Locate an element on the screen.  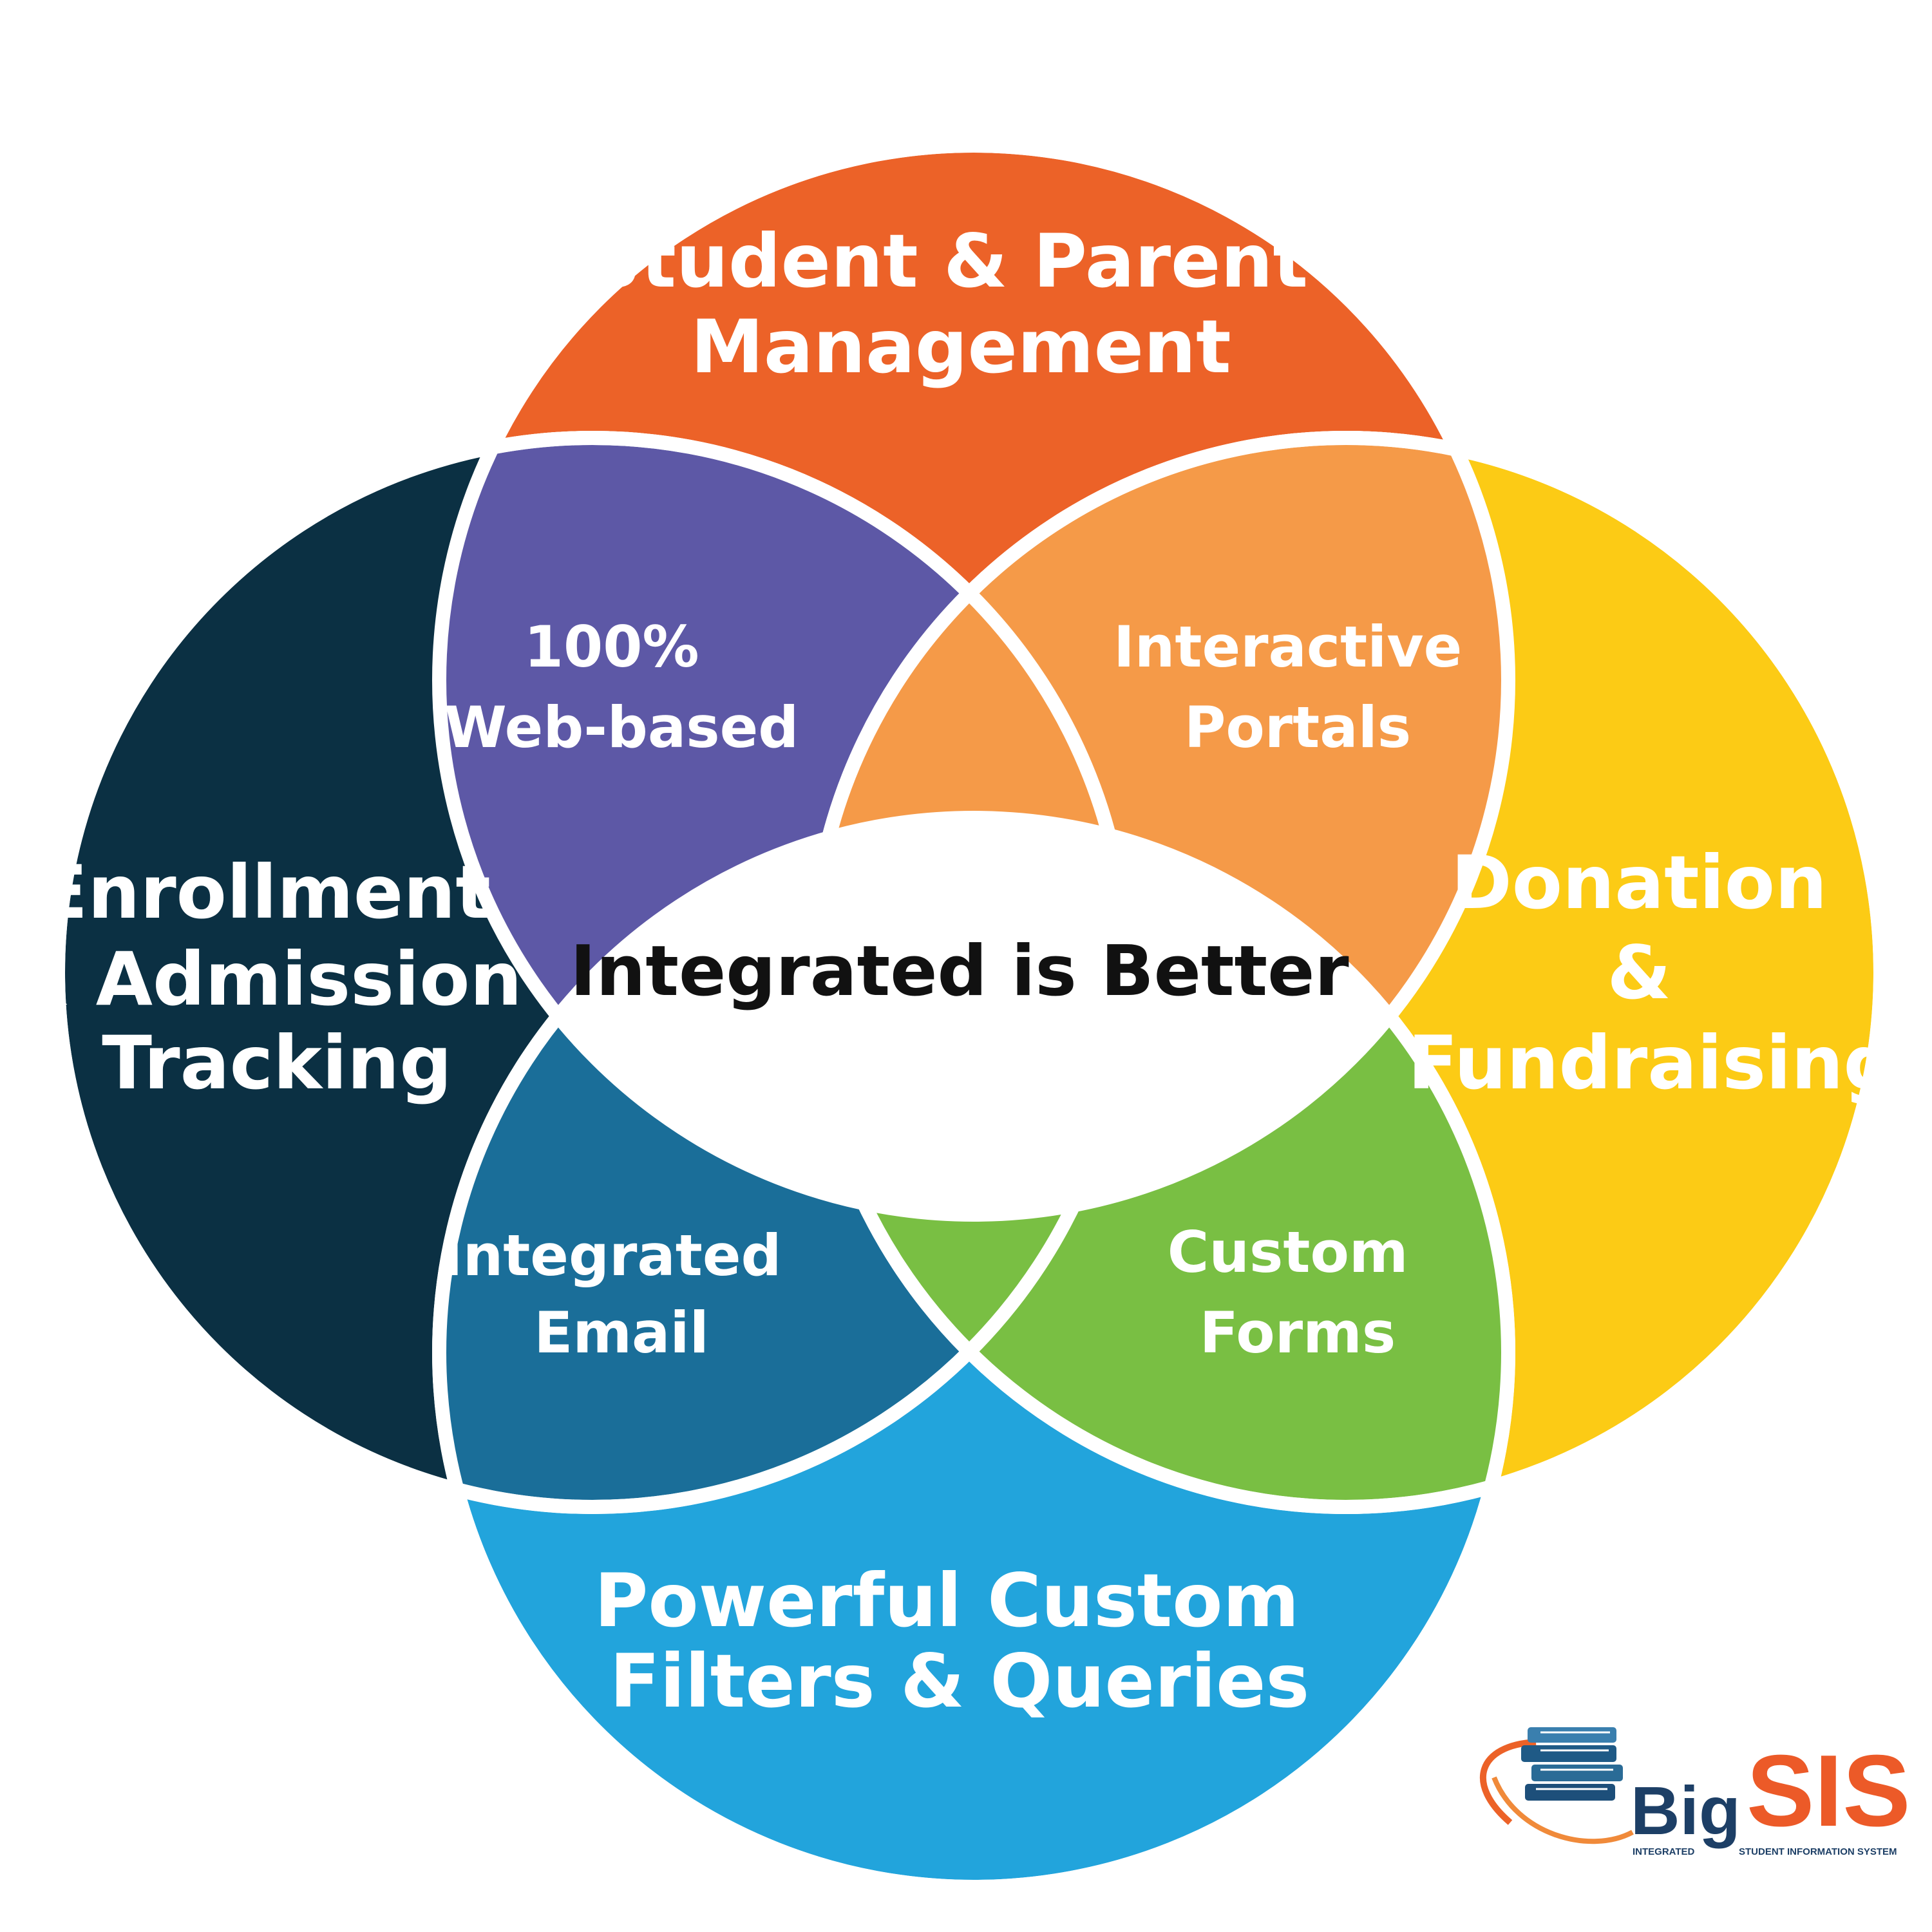
center-title: Integrated is Better is located at coordinates (959, 972).